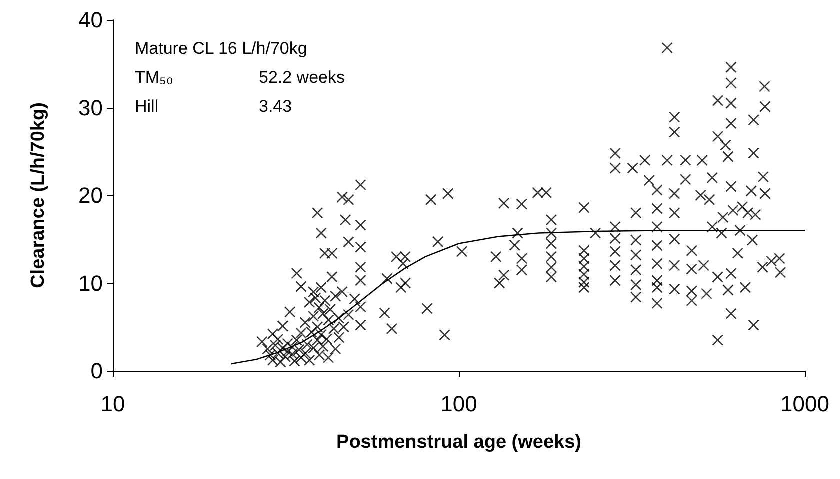 This screenshot has height=479, width=840. What do you see at coordinates (147, 106) in the screenshot?
I see `annotation: Hill` at bounding box center [147, 106].